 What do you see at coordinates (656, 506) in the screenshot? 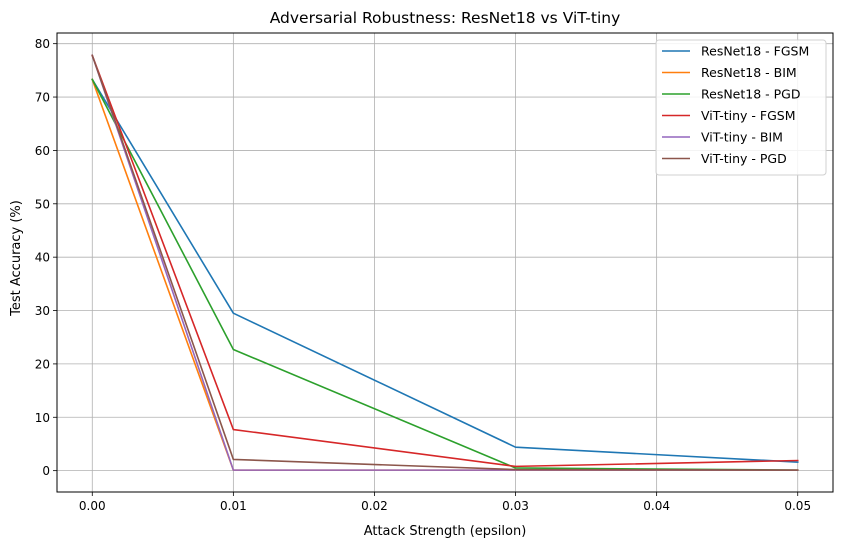
I see `x-tick-label: 0.04` at bounding box center [656, 506].